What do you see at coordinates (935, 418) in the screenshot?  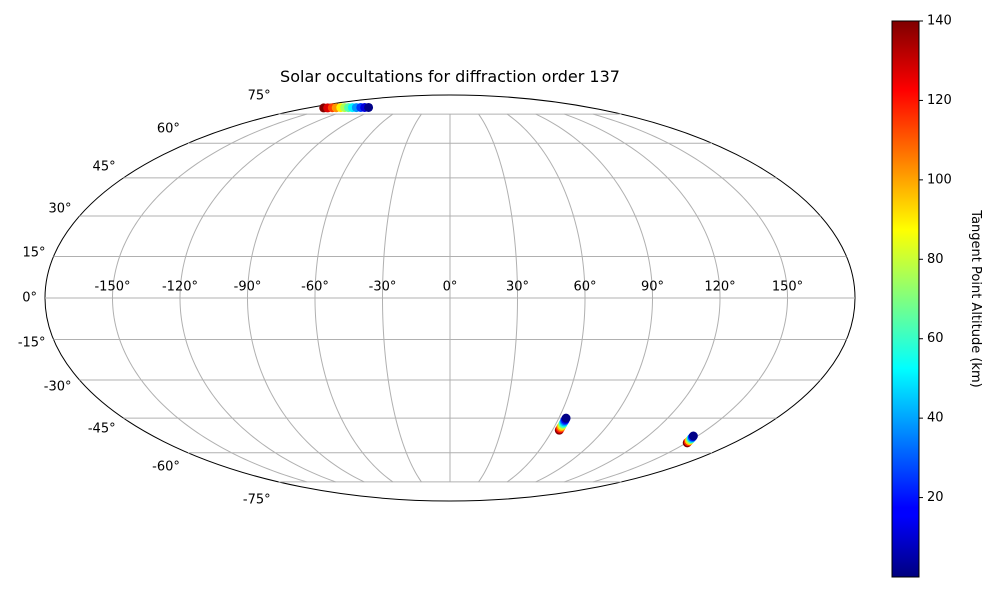 I see `colorbar-tick-label: 40` at bounding box center [935, 418].